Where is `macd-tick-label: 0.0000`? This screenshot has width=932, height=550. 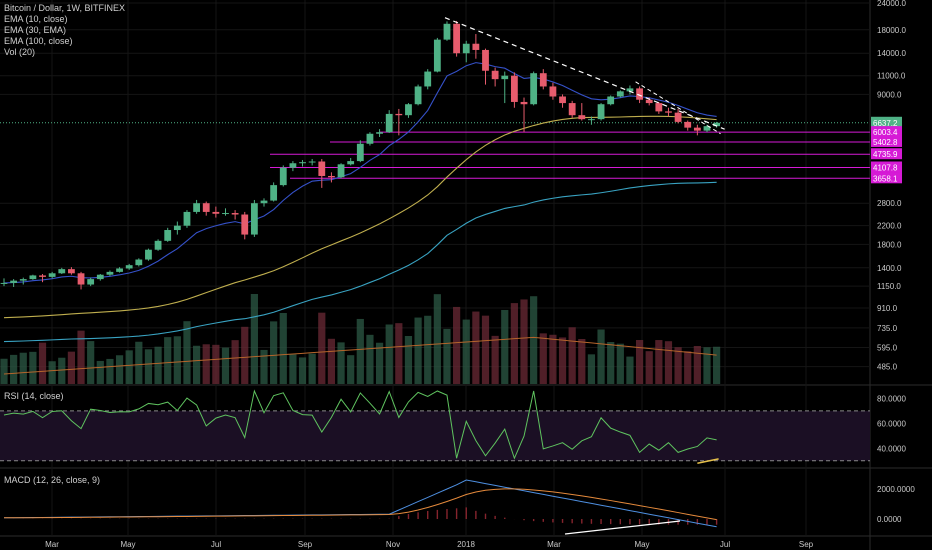
macd-tick-label: 0.0000 is located at coordinates (889, 519).